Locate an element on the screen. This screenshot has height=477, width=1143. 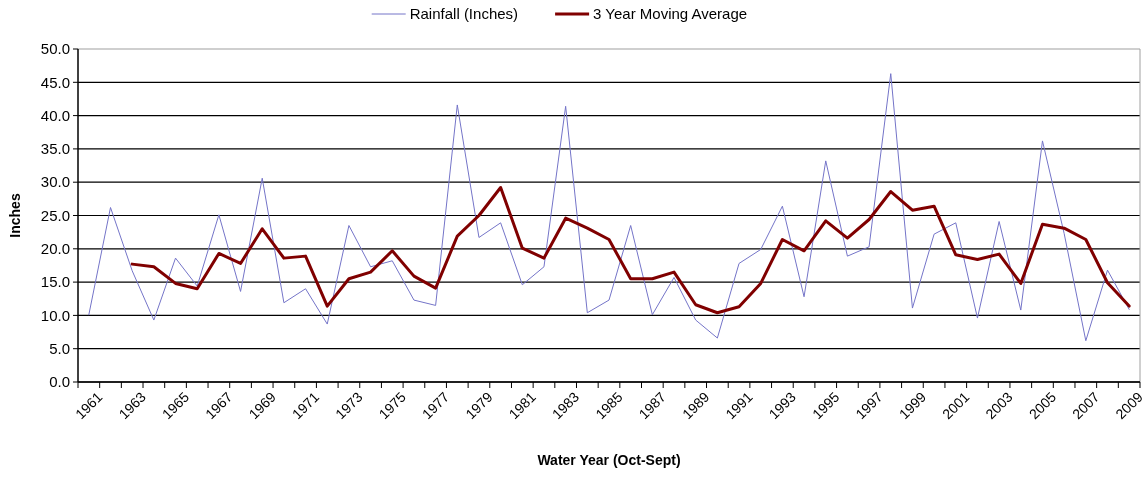
y-tick-label: 25.0 is located at coordinates (55, 215).